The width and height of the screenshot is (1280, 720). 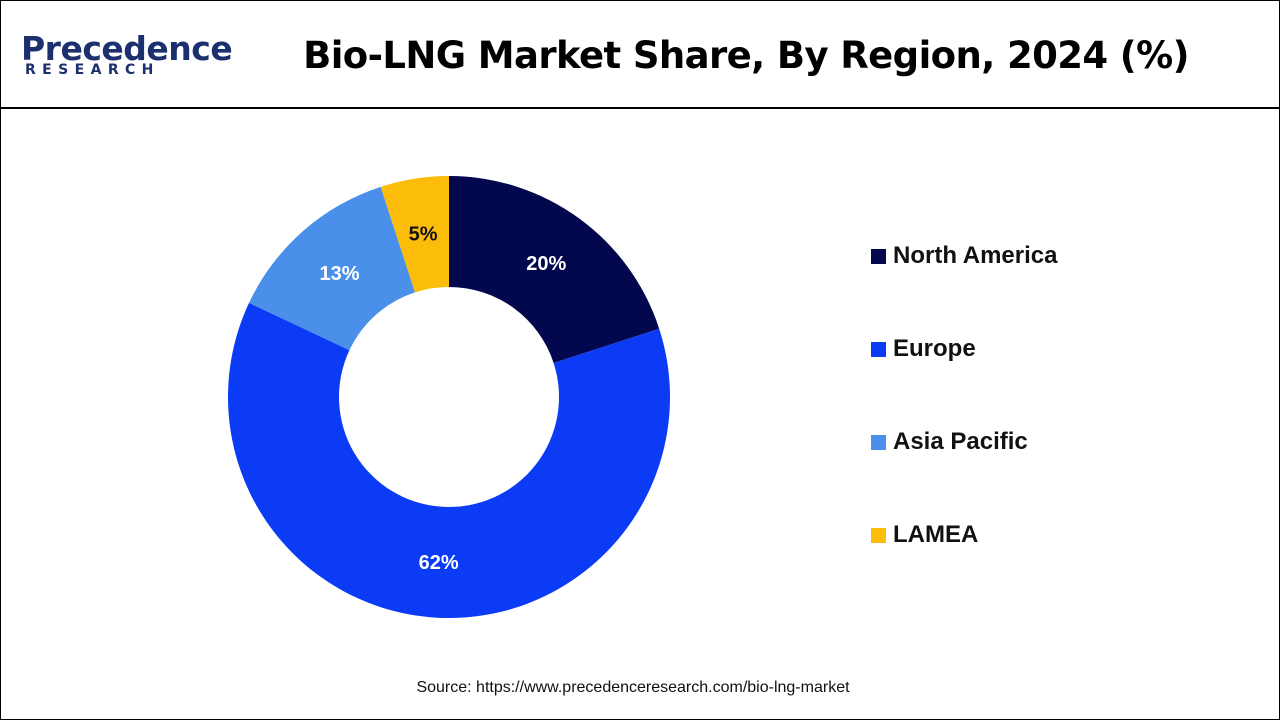 I want to click on legend-label: Europe, so click(x=934, y=348).